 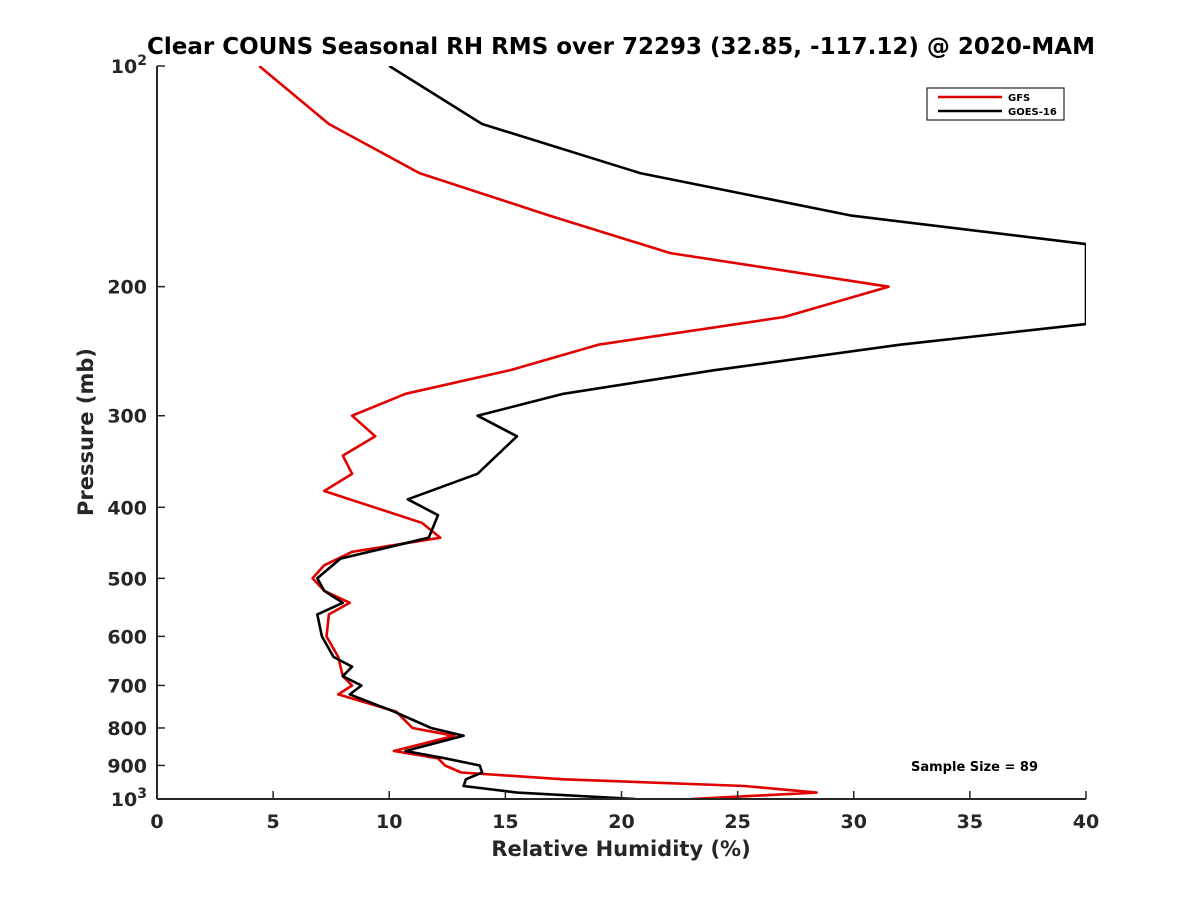 What do you see at coordinates (129, 65) in the screenshot?
I see `y-tick-label: 10²` at bounding box center [129, 65].